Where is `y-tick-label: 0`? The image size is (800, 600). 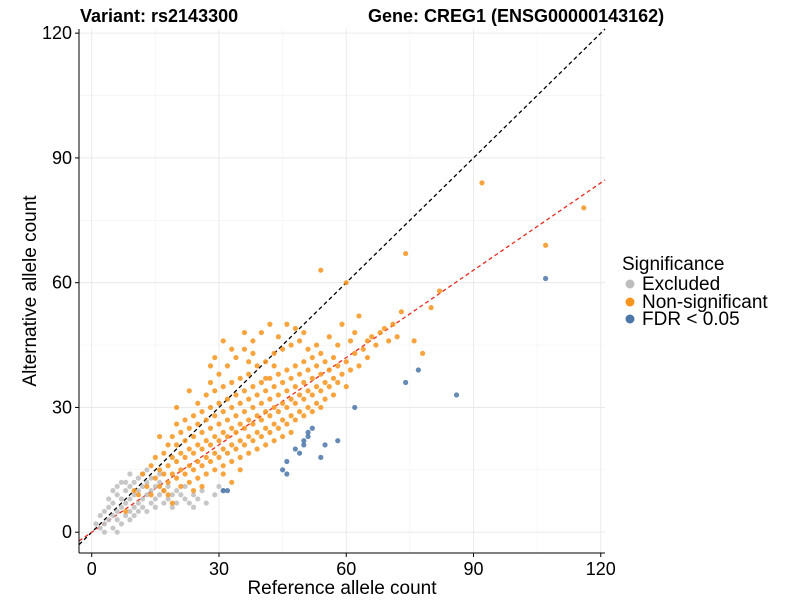 y-tick-label: 0 is located at coordinates (67, 532).